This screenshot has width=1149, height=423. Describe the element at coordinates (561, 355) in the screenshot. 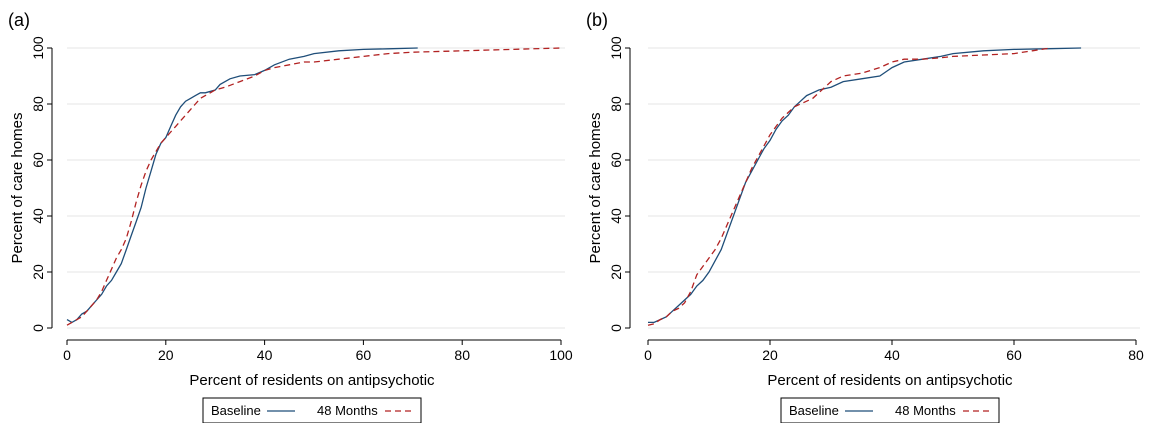

I see `x-tick-label: 100` at that location.